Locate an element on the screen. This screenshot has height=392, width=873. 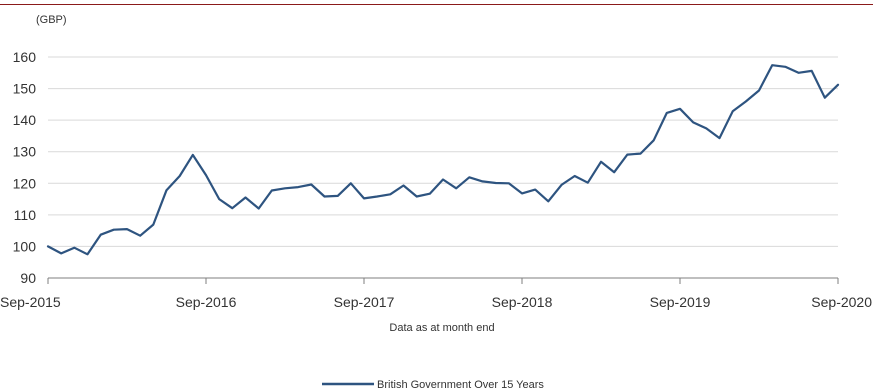
x-tick-label: Sep-2020 is located at coordinates (841, 302).